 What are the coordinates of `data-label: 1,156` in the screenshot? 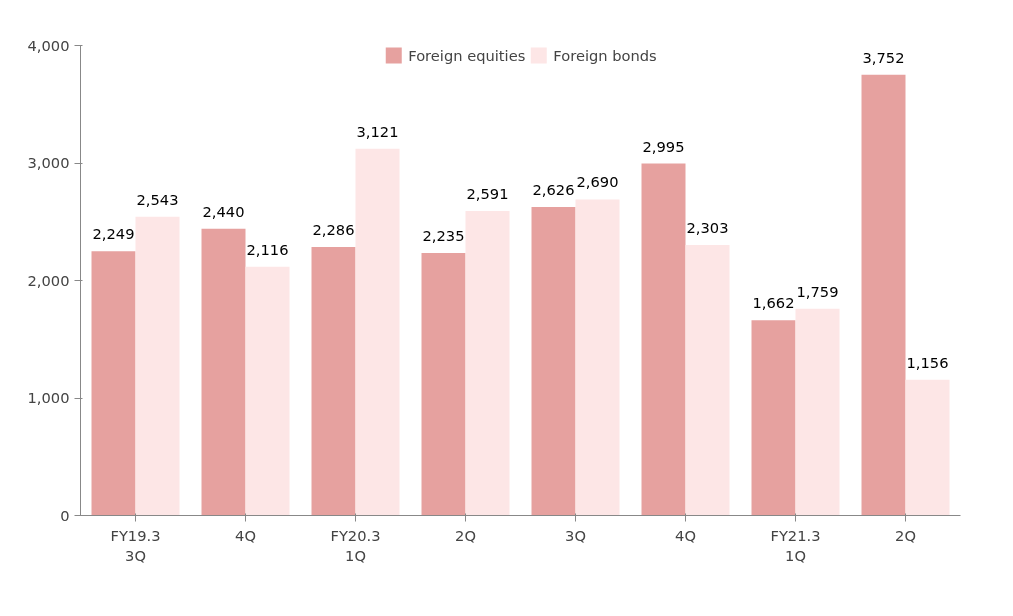 It's located at (927, 362).